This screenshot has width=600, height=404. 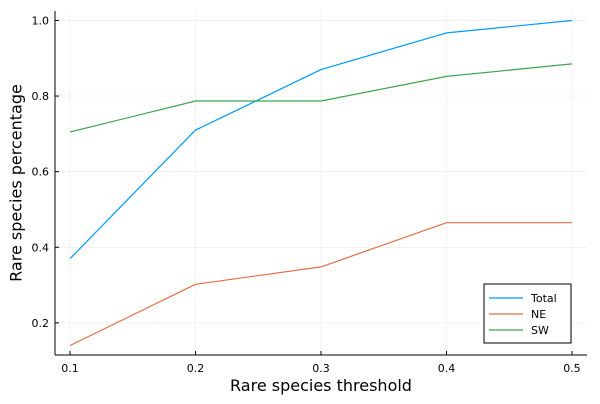 What do you see at coordinates (70, 368) in the screenshot?
I see `x-tick-label: 0.1` at bounding box center [70, 368].